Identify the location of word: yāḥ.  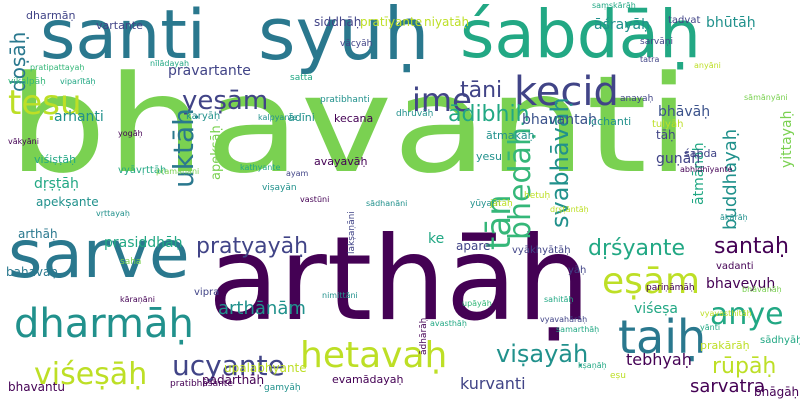
(577, 270).